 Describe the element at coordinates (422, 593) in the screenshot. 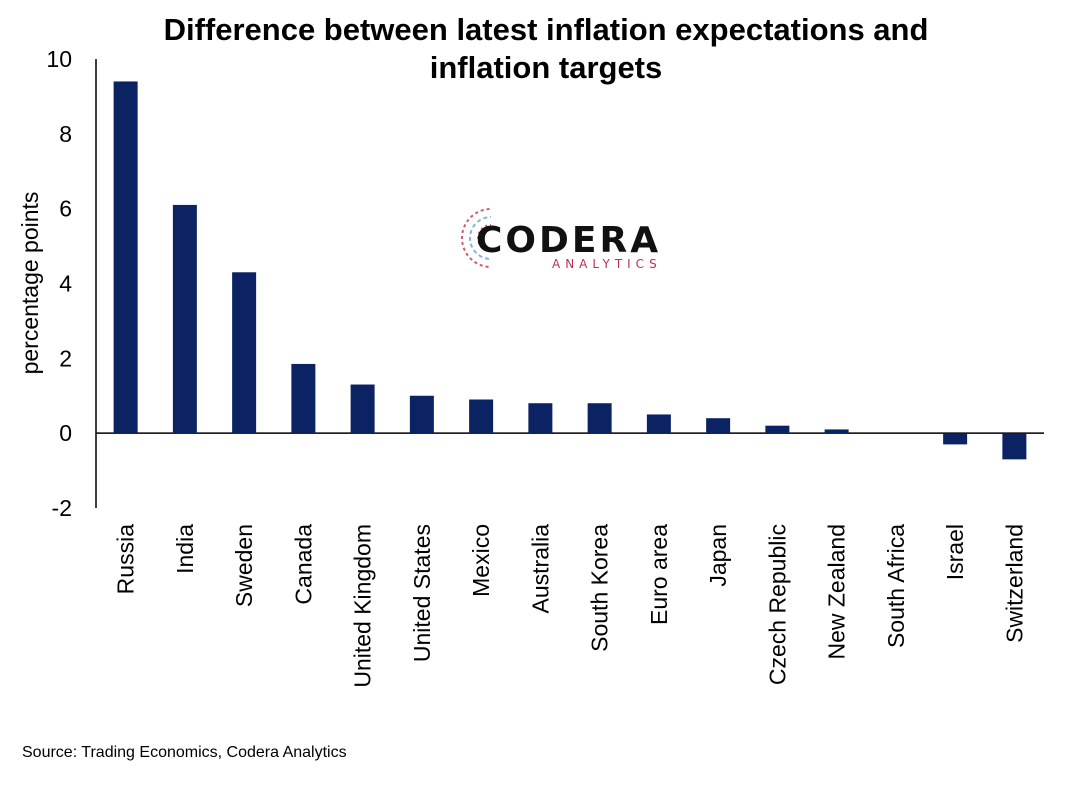

I see `x-tick-label: United States` at that location.